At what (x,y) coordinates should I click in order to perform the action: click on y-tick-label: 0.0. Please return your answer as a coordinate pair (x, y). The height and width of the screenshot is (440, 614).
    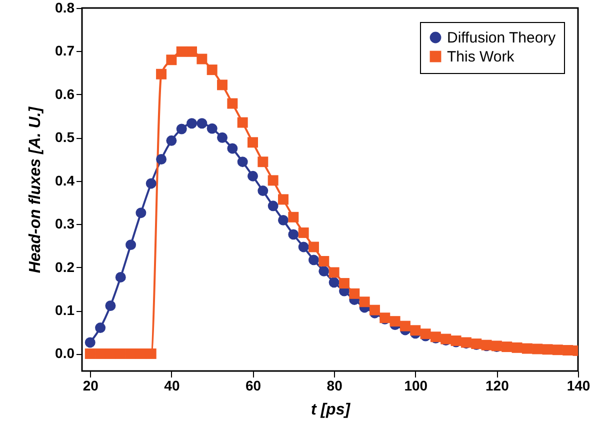
    Looking at the image, I should click on (65, 353).